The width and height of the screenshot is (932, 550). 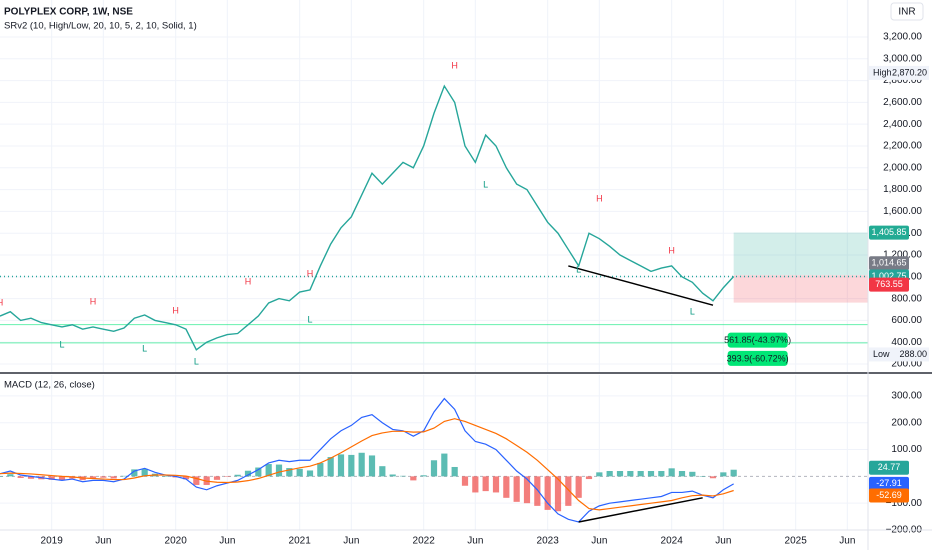 What do you see at coordinates (902, 124) in the screenshot?
I see `y-tick-label: 2,400.00` at bounding box center [902, 124].